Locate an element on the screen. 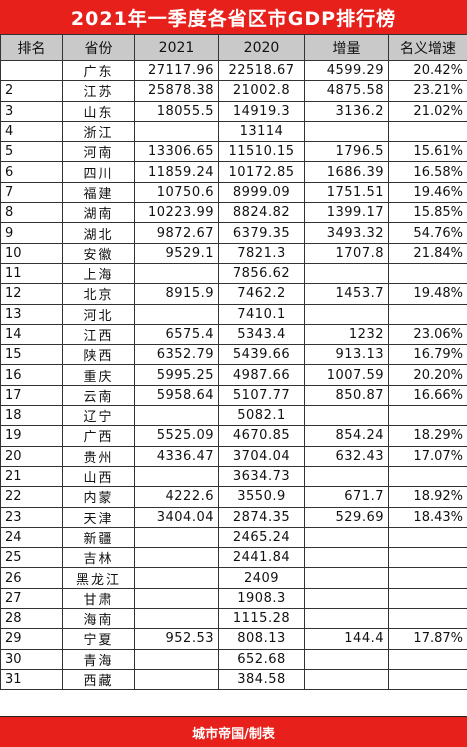  table-row: 16 重庆 5995.25 4987.66 1007.59 20.20% is located at coordinates (234, 375).